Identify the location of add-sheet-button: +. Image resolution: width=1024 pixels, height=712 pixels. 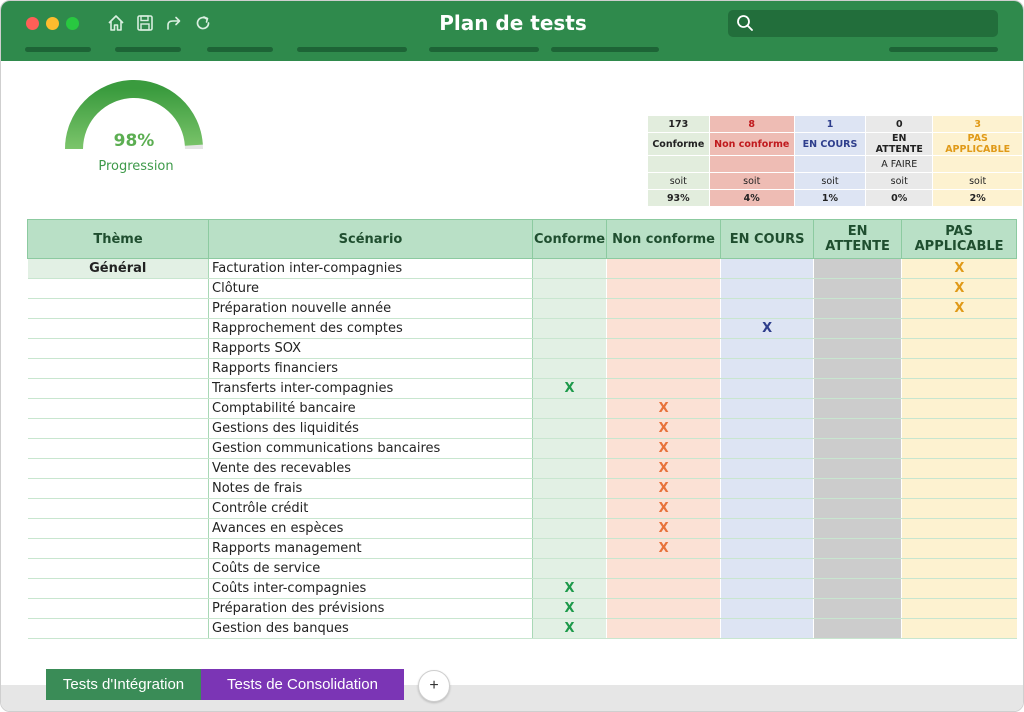
(434, 686).